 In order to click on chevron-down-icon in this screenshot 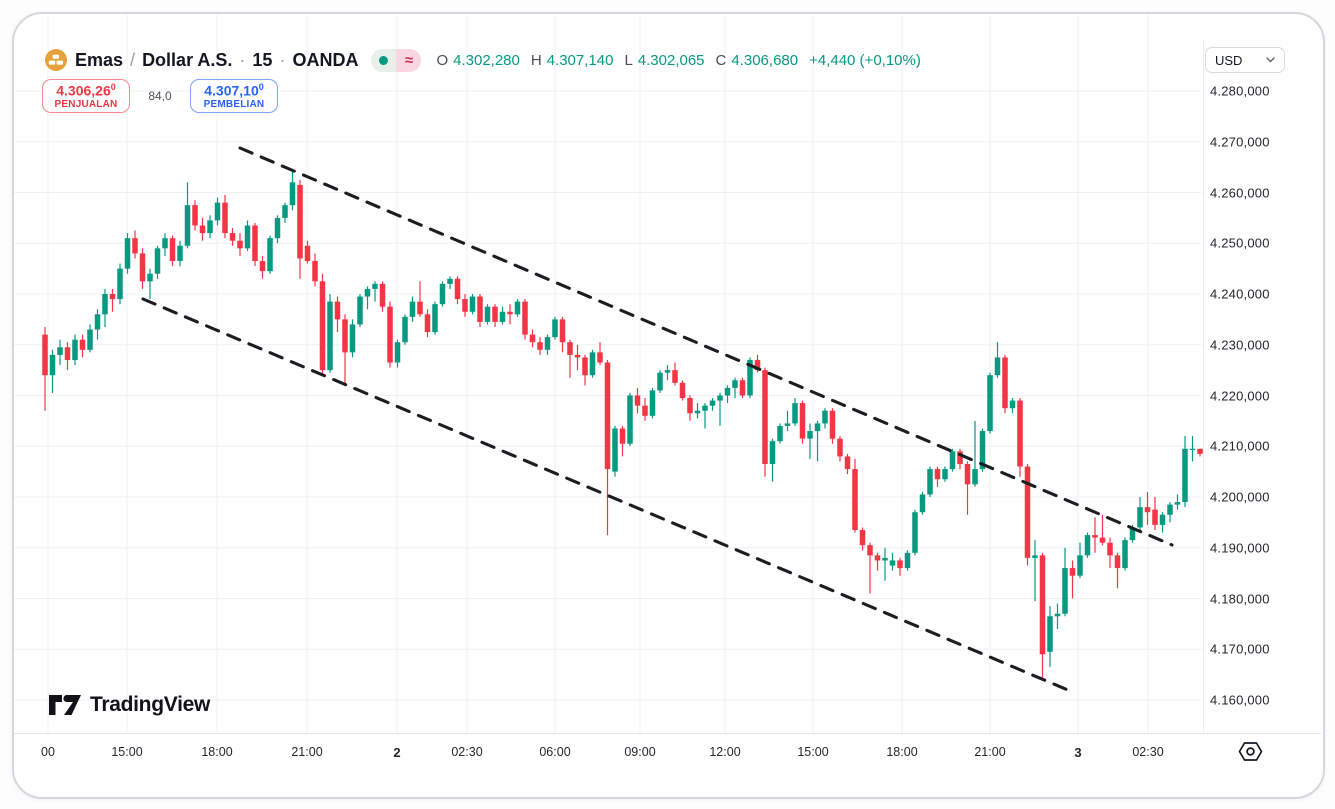, I will do `click(1270, 60)`.